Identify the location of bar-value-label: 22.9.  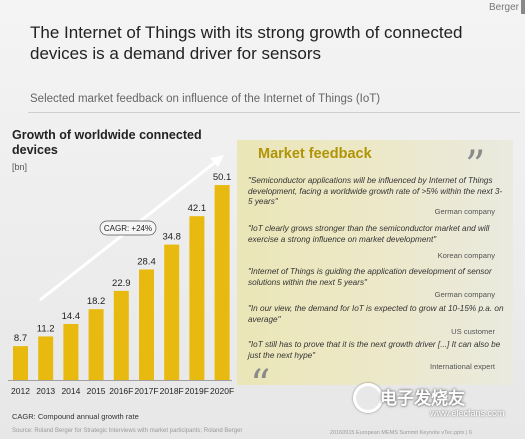
(121, 283).